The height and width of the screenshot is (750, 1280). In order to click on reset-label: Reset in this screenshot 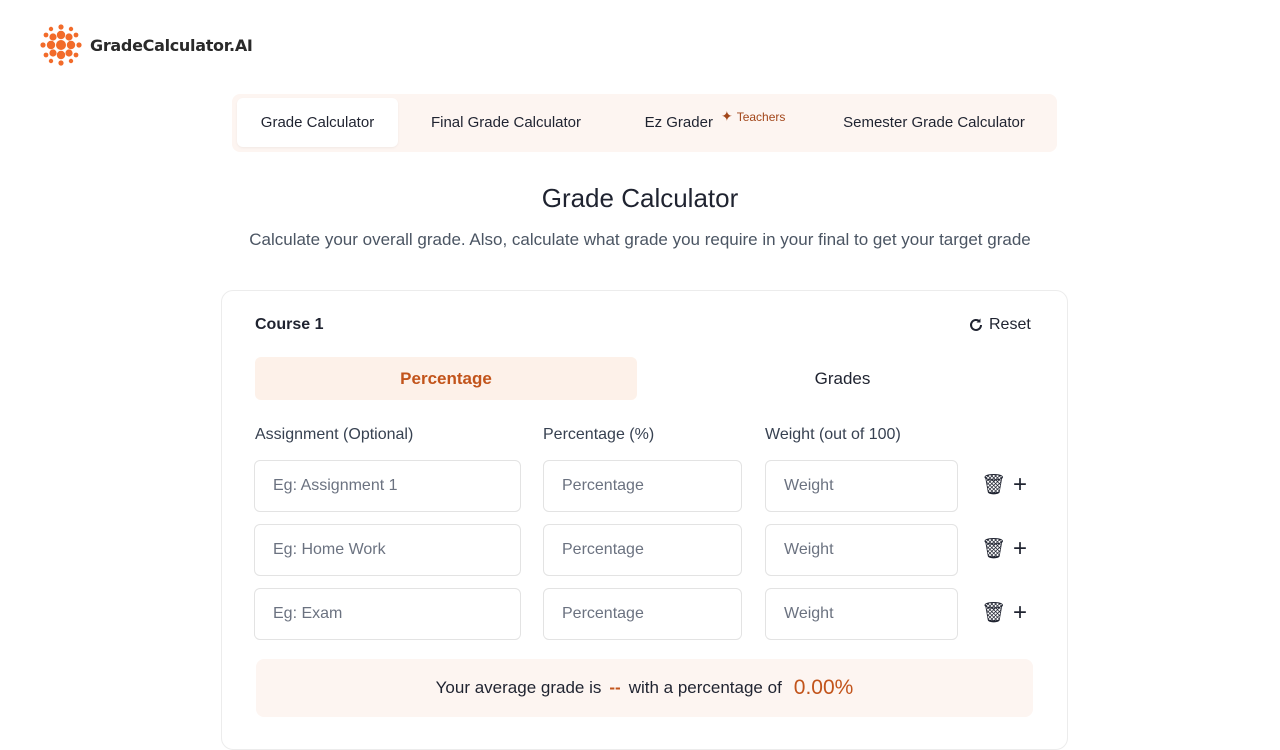, I will do `click(1010, 324)`.